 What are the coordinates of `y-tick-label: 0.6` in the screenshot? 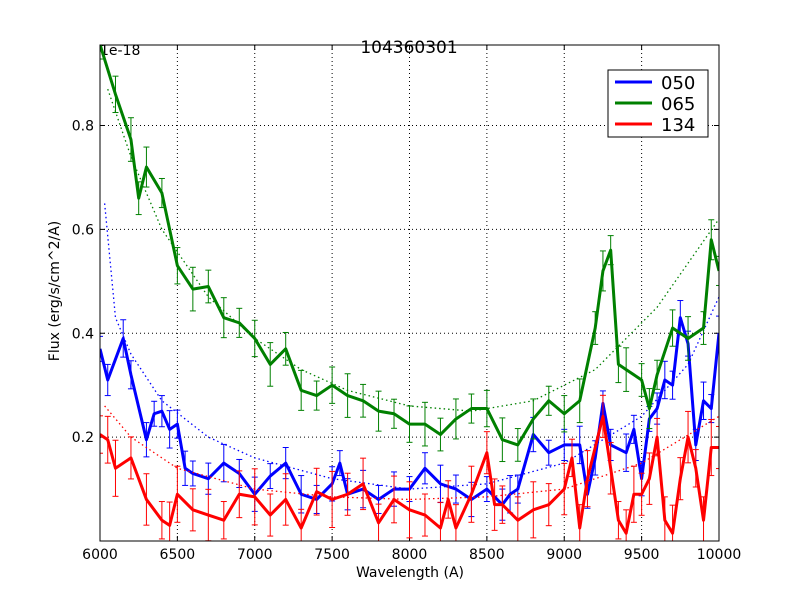 It's located at (83, 230).